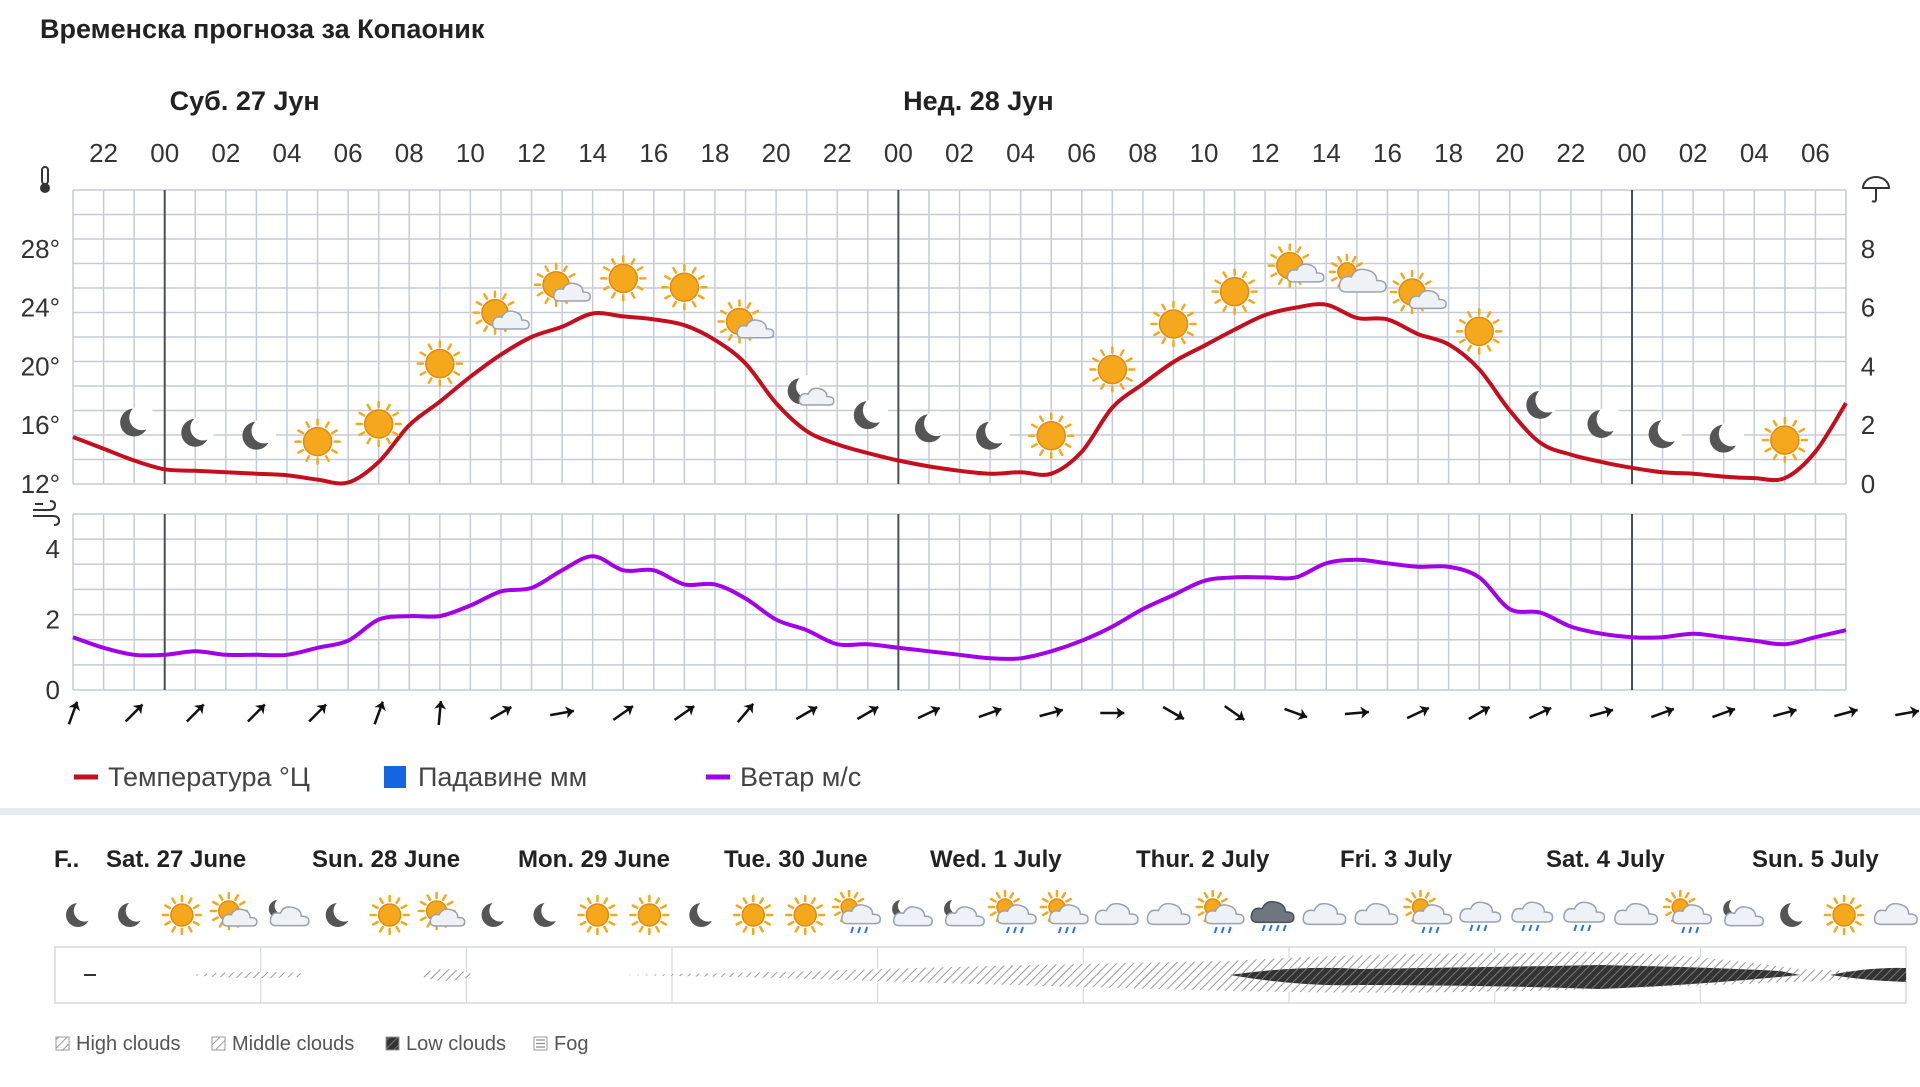 This screenshot has height=1087, width=1920. Describe the element at coordinates (218, 1043) in the screenshot. I see `cloud-legend-swatch` at that location.